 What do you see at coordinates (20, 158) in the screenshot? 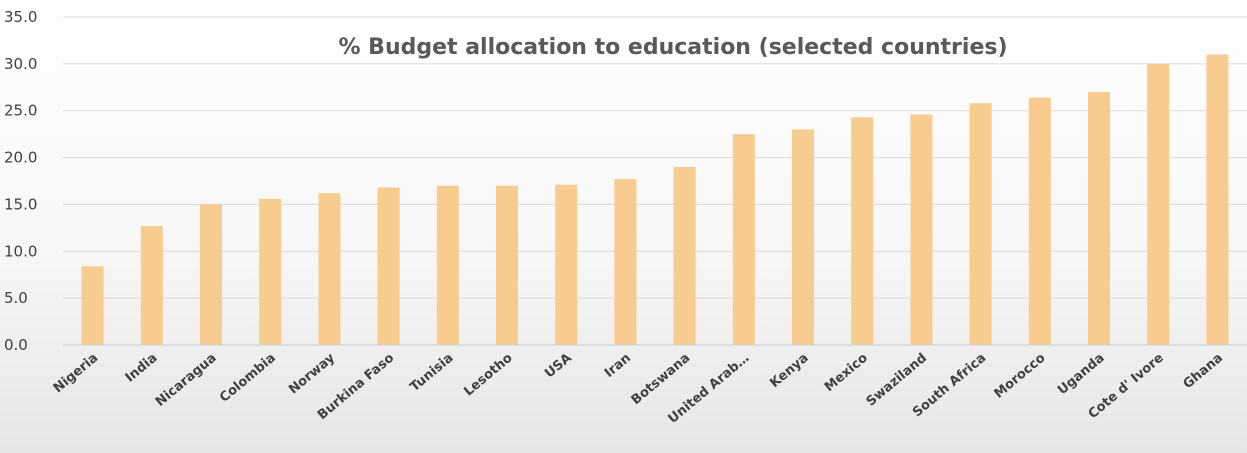
I see `y-tick-label: 20.0` at bounding box center [20, 158].